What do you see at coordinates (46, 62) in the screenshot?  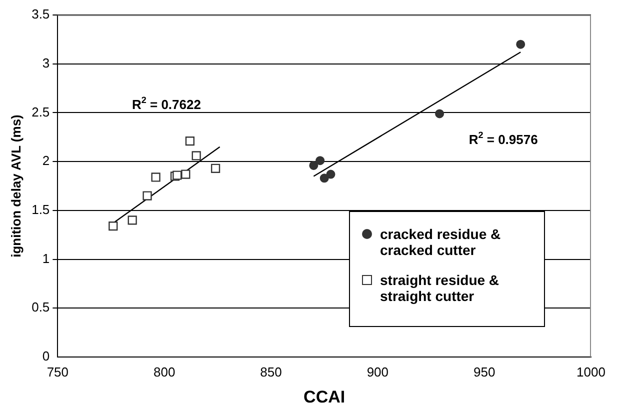 I see `y-tick-label: 3` at bounding box center [46, 62].